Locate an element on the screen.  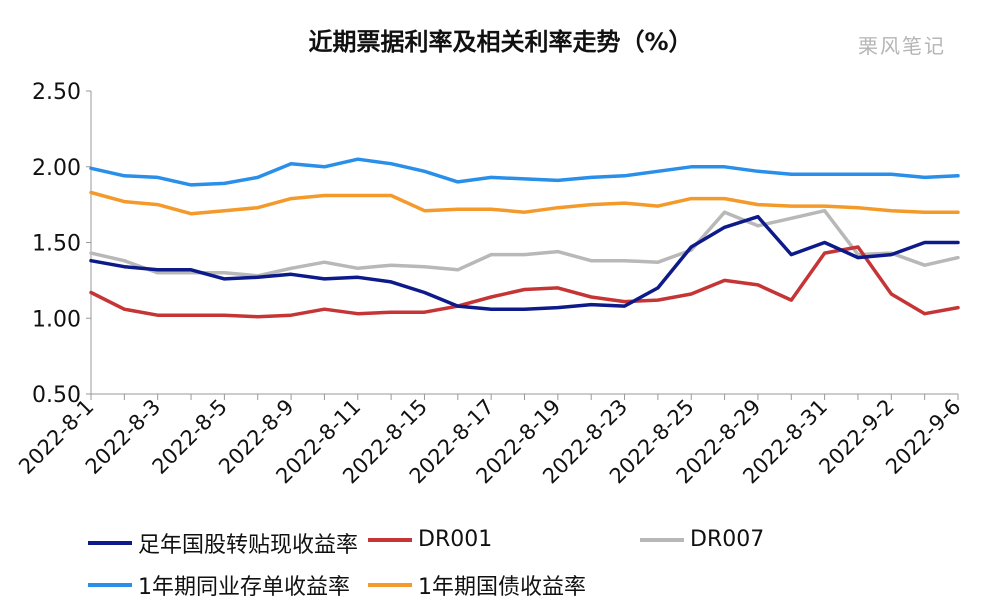
legend-item-3: 1年期同业存单收益率 is located at coordinates (219, 585).